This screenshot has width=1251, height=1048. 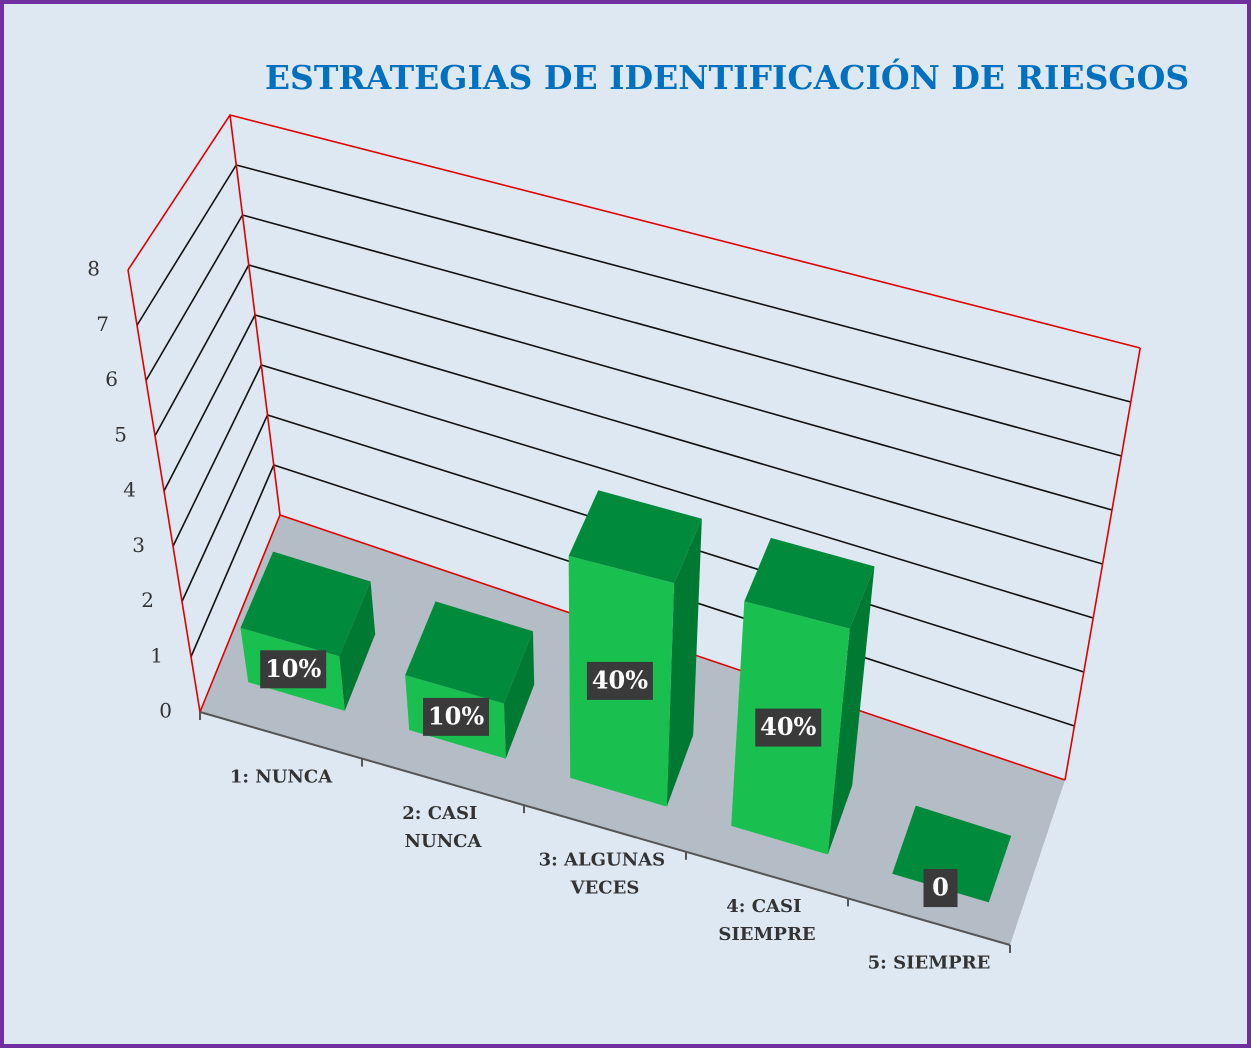 I want to click on y-tick-label: 3, so click(x=138, y=545).